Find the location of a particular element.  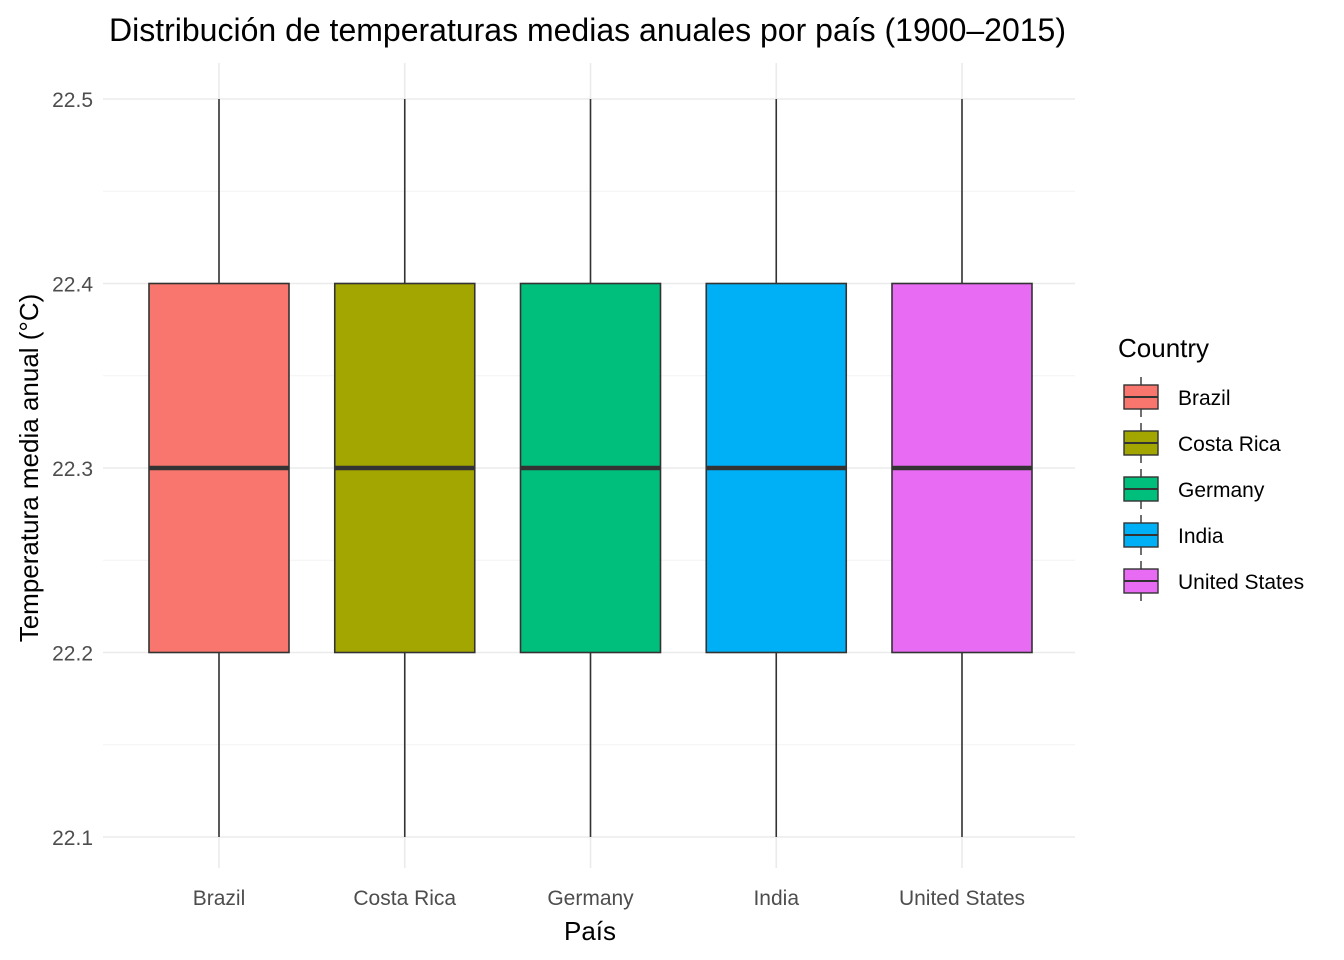

y-tick-label: 22.3 is located at coordinates (72, 469).